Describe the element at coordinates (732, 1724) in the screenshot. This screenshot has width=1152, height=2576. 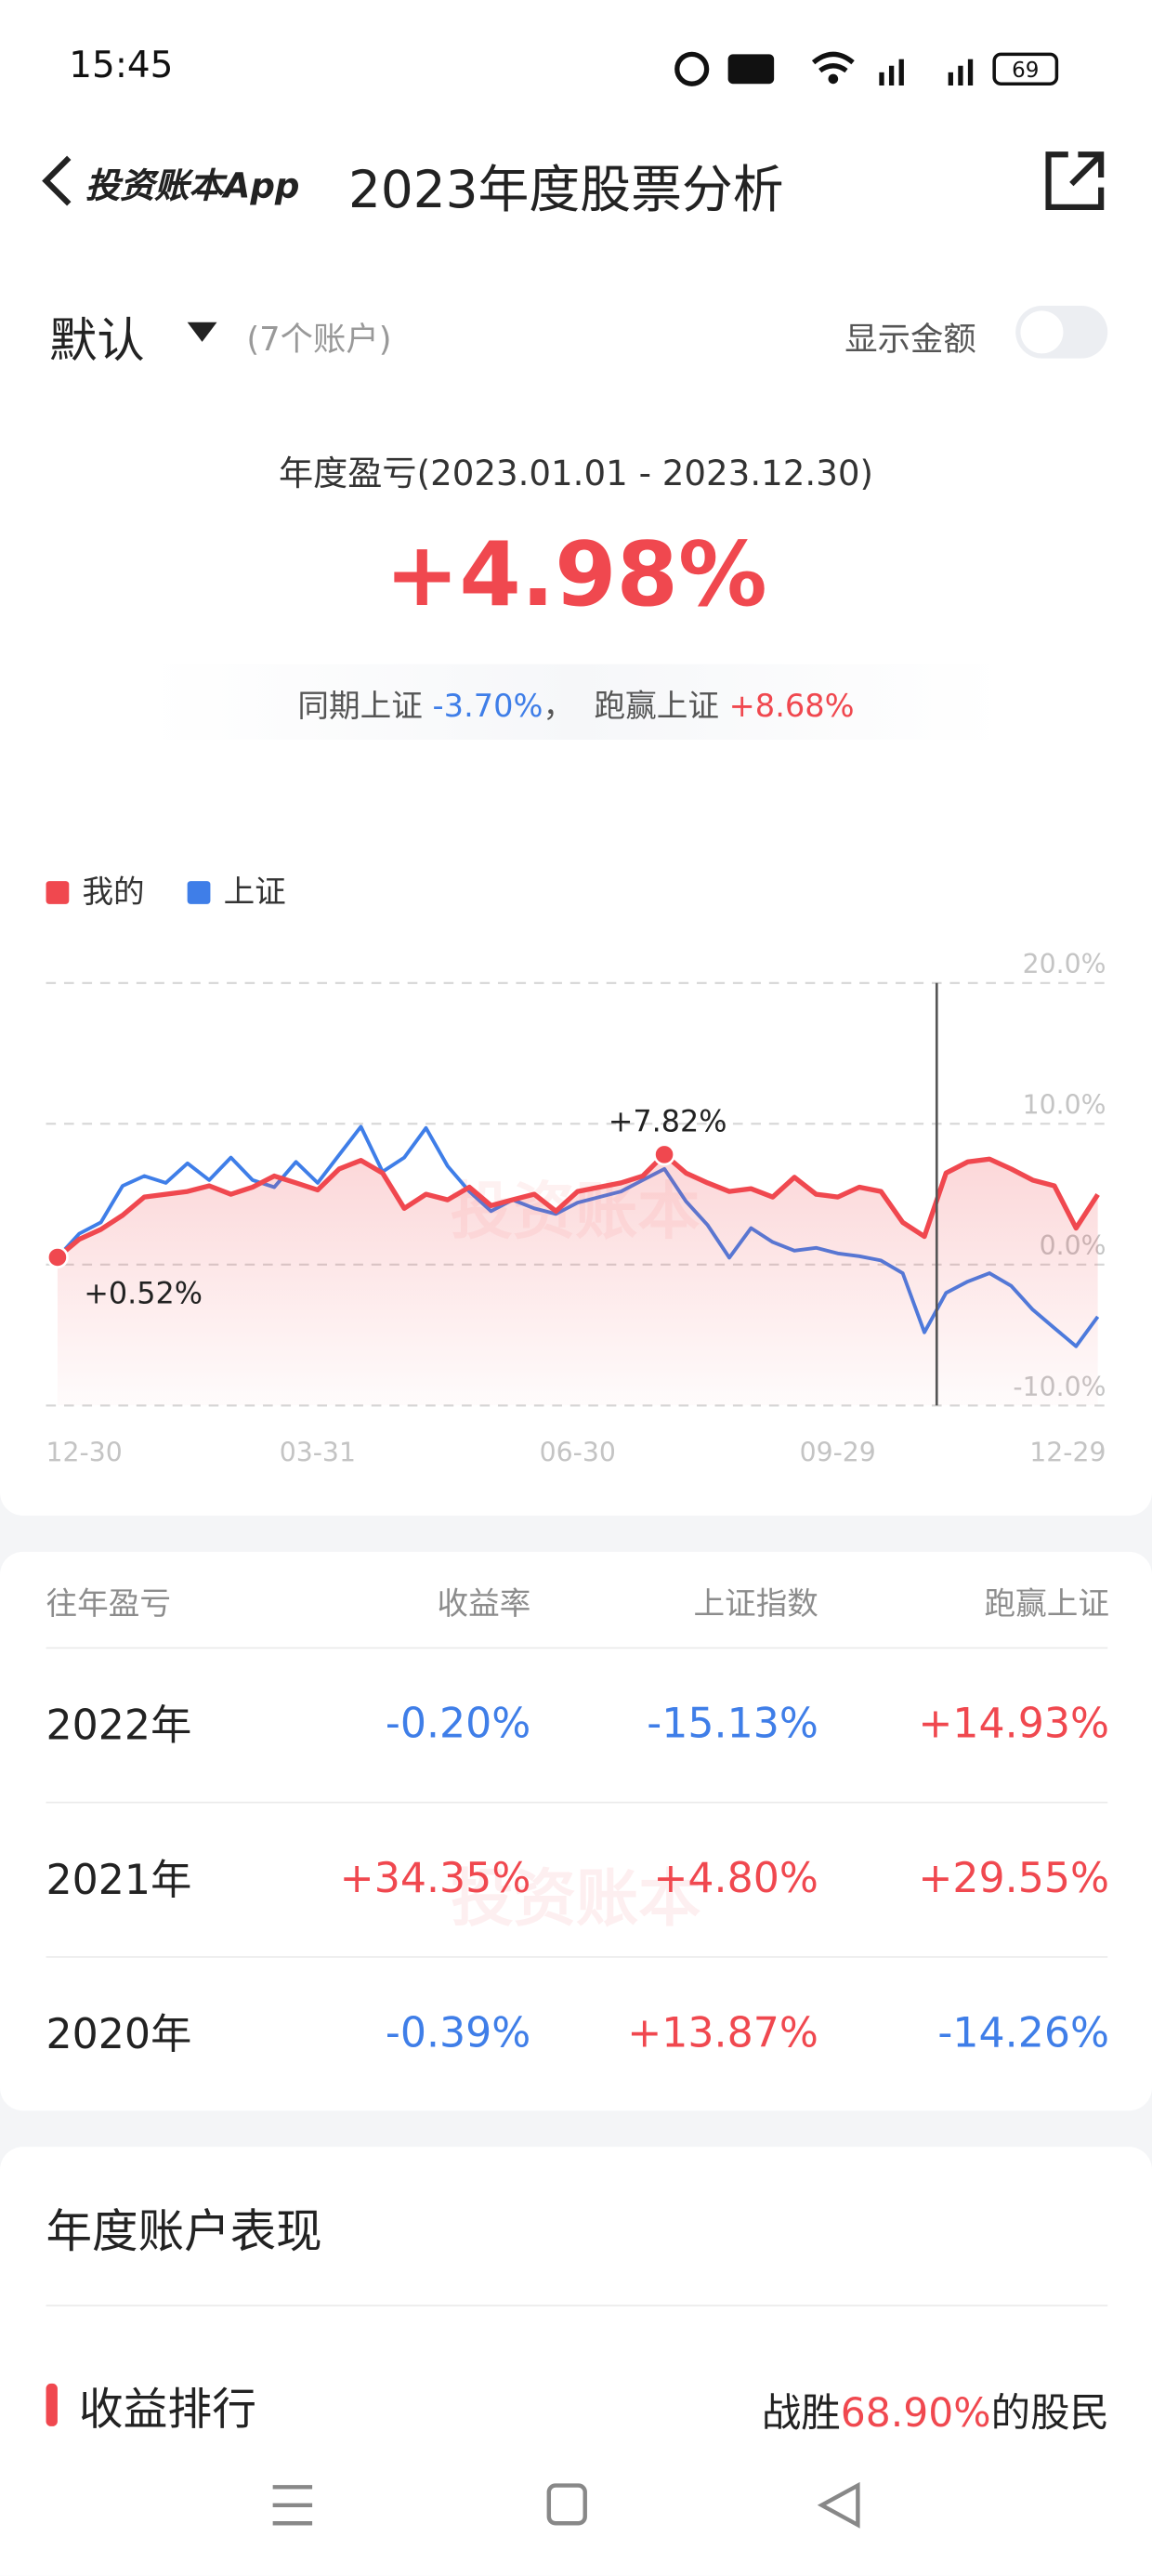
I see `table-value: -15.13%` at that location.